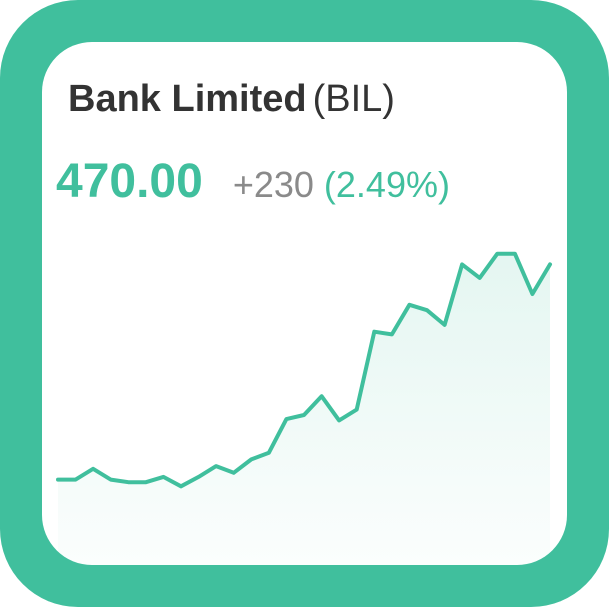  What do you see at coordinates (353, 99) in the screenshot?
I see `ticker-symbol: (BIL)` at bounding box center [353, 99].